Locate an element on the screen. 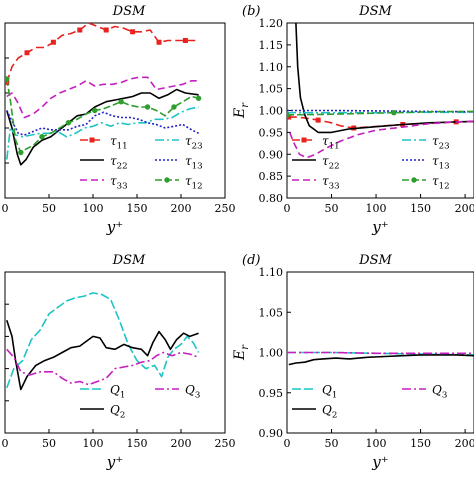 The height and width of the screenshot is (478, 474). y-tick-label: 1.15 is located at coordinates (271, 45).